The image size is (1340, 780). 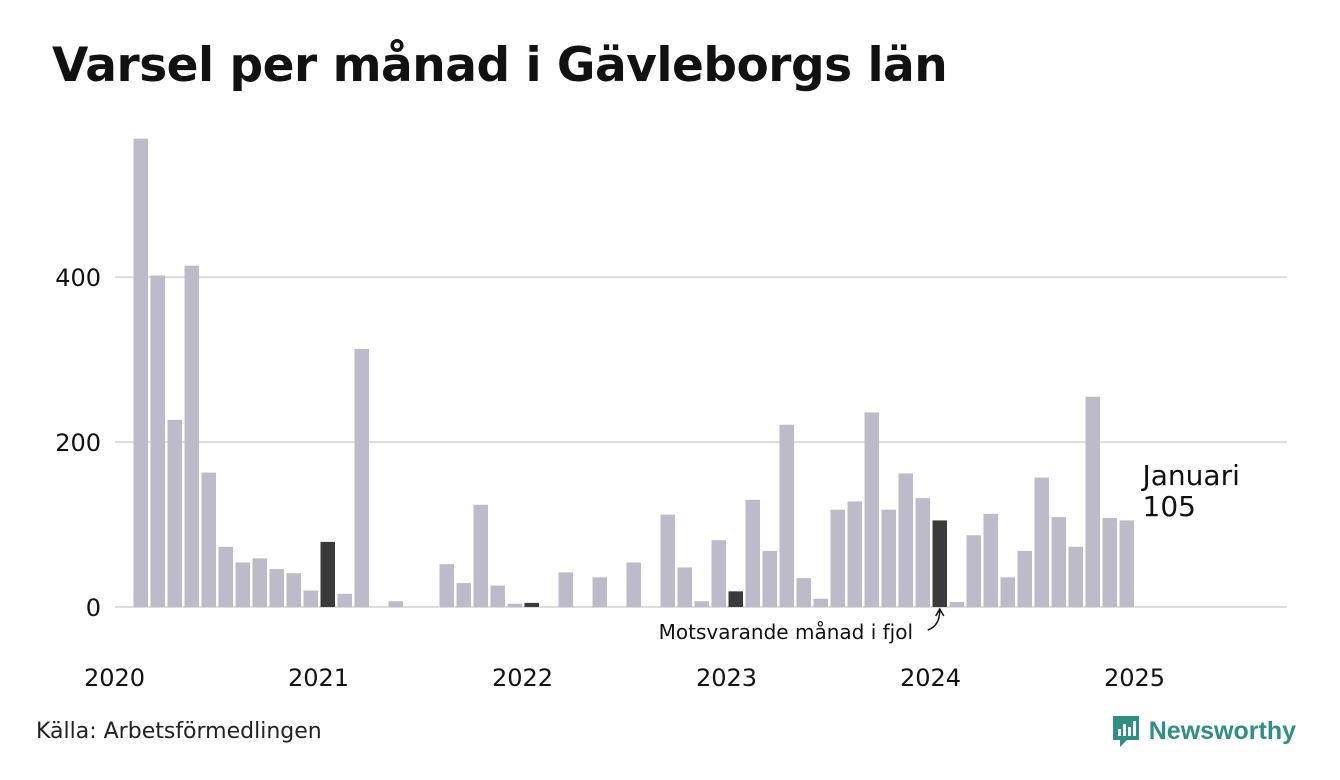 What do you see at coordinates (114, 678) in the screenshot?
I see `x-tick-label: 2020` at bounding box center [114, 678].